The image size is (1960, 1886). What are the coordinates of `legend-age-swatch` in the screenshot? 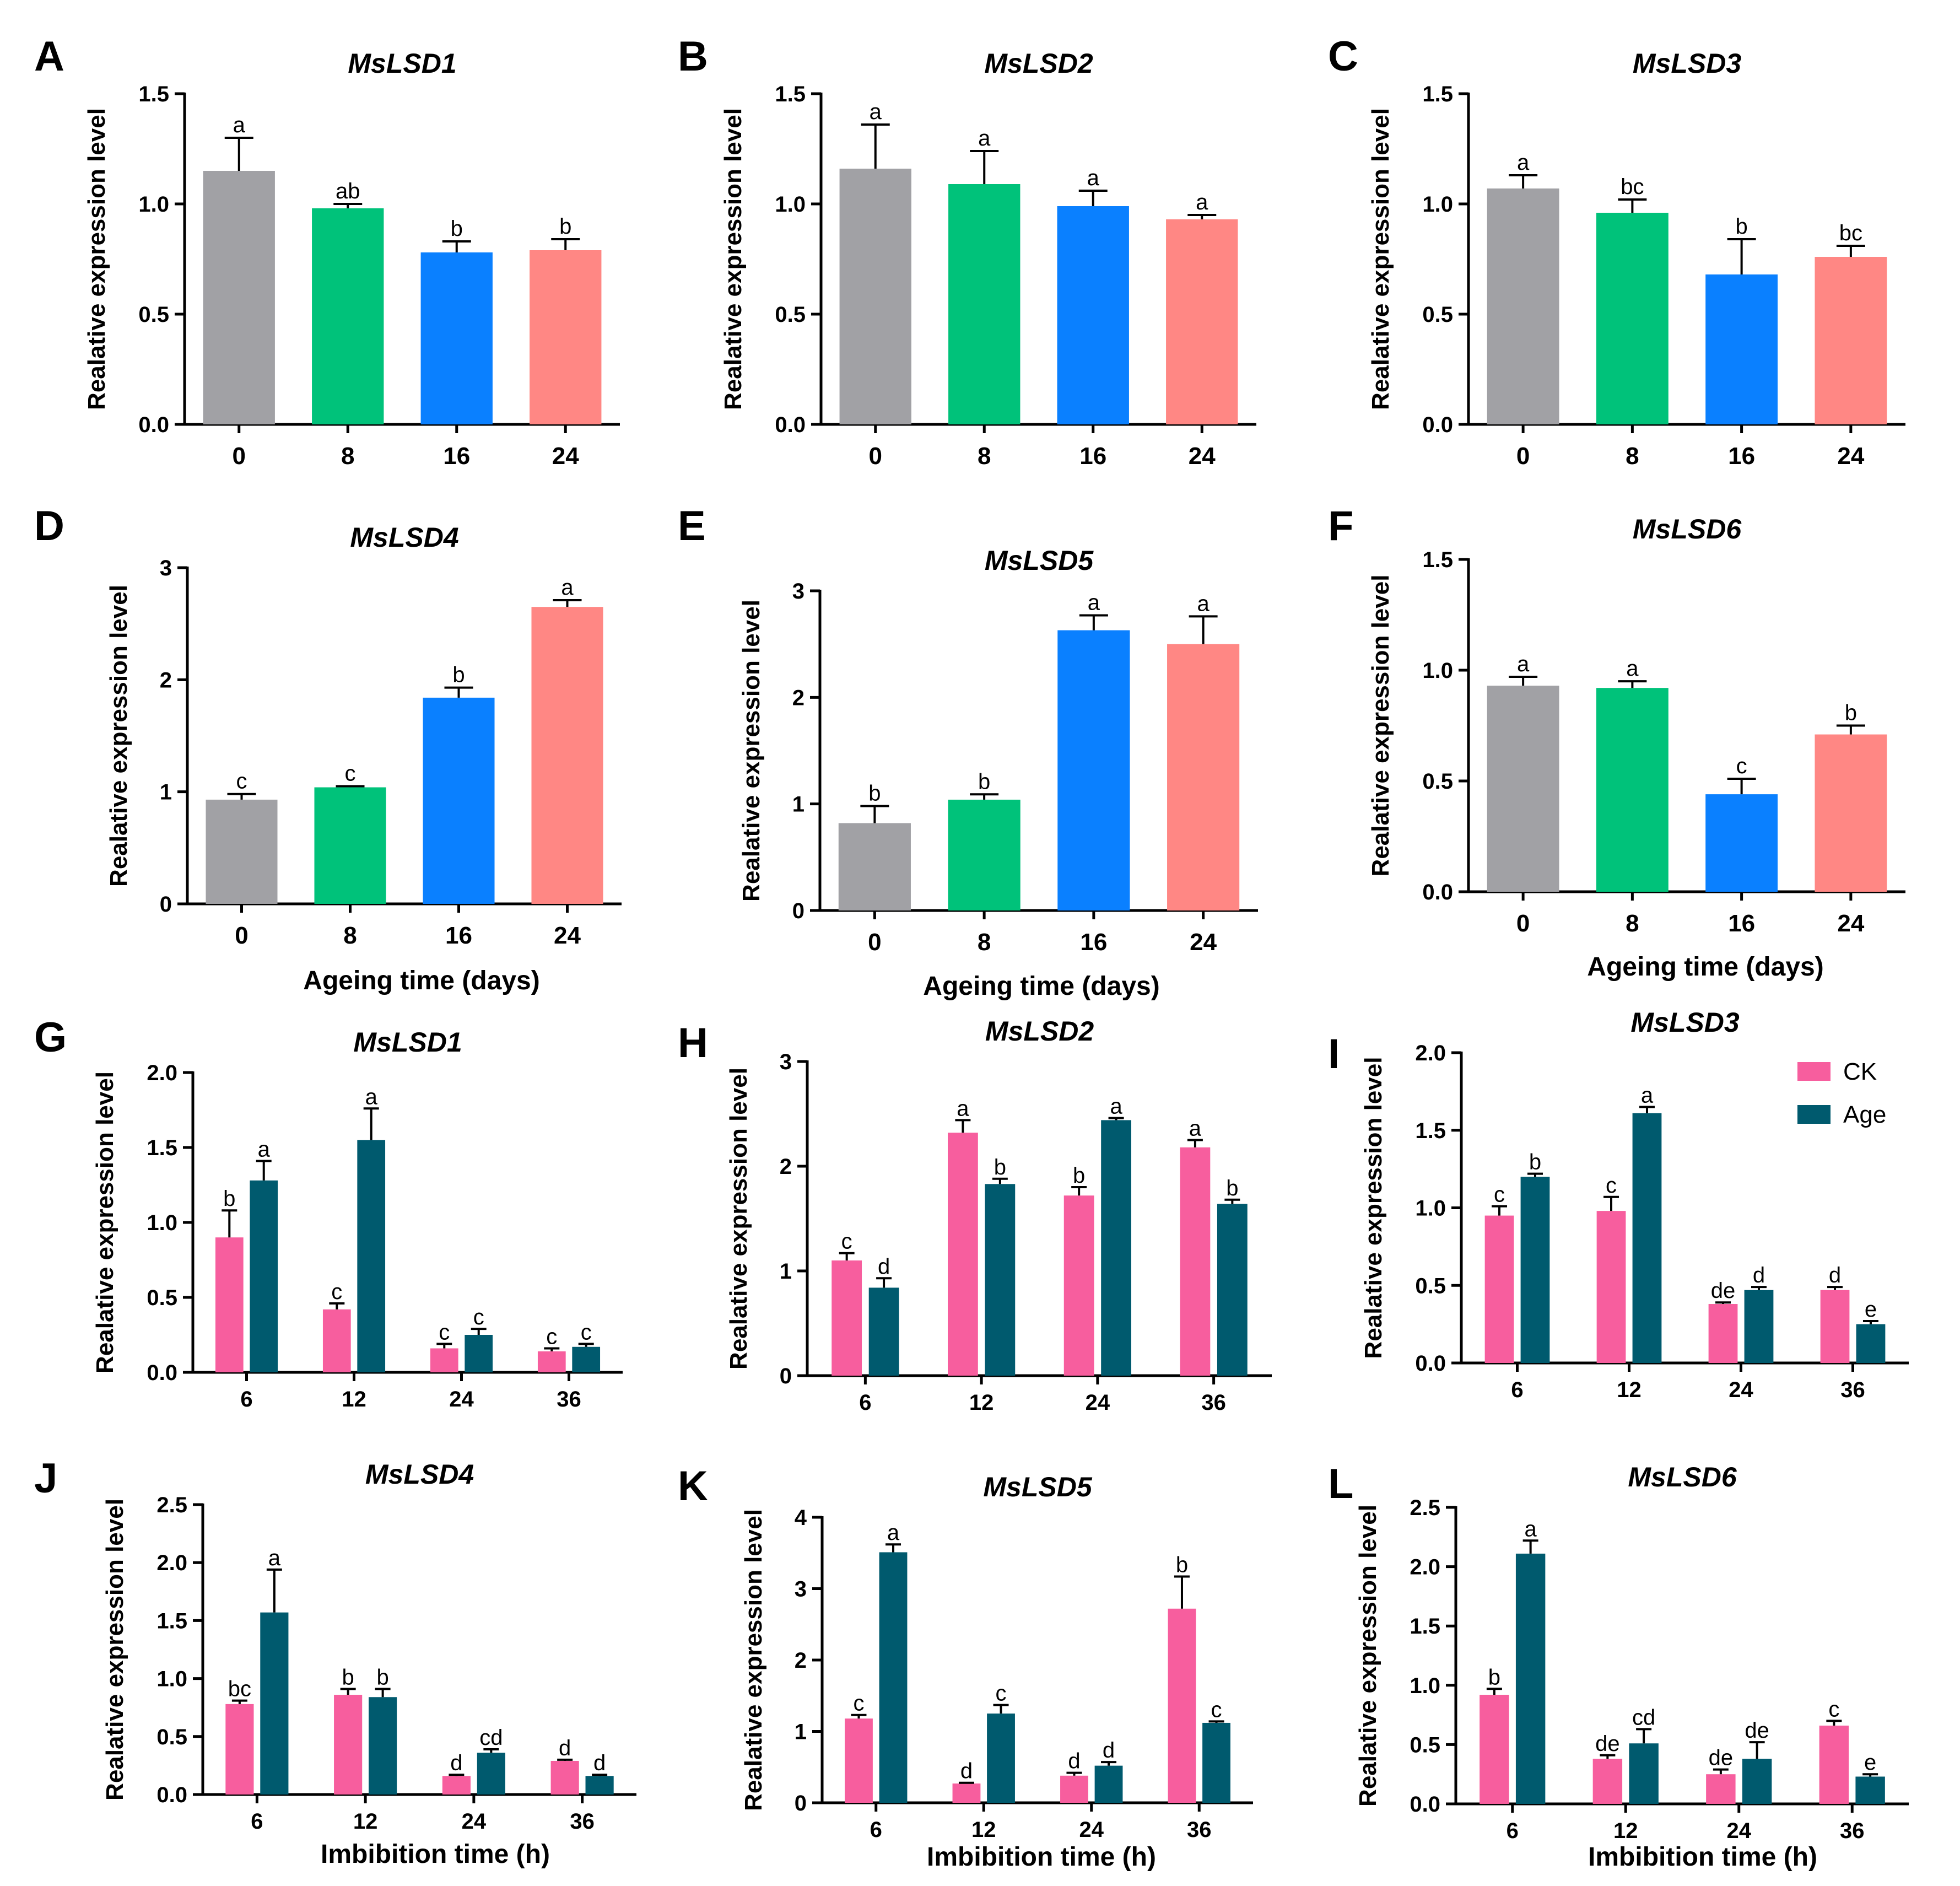 It's located at (1814, 1114).